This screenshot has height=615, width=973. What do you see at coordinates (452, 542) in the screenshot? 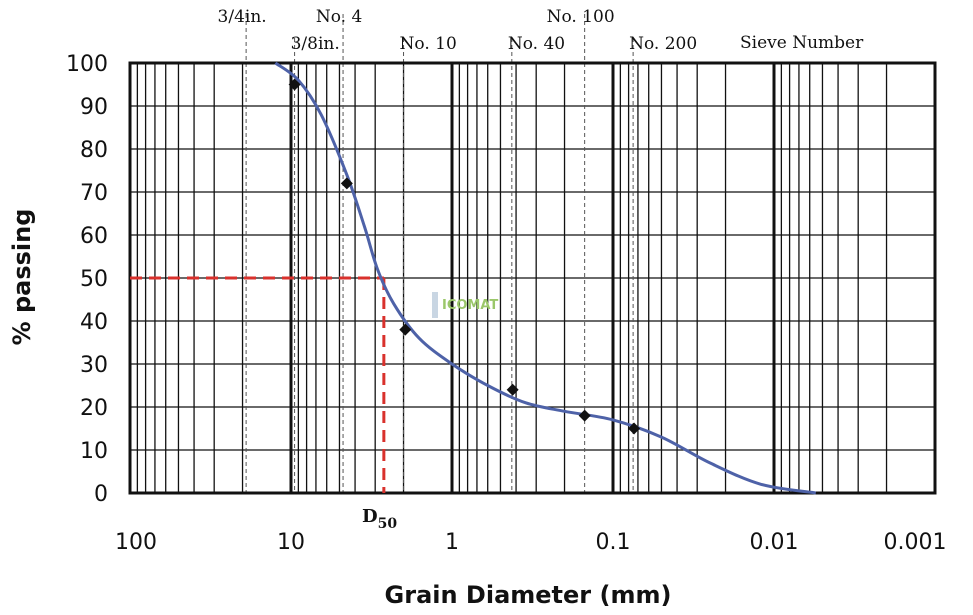
I see `x-tick-label: 1` at bounding box center [452, 542].